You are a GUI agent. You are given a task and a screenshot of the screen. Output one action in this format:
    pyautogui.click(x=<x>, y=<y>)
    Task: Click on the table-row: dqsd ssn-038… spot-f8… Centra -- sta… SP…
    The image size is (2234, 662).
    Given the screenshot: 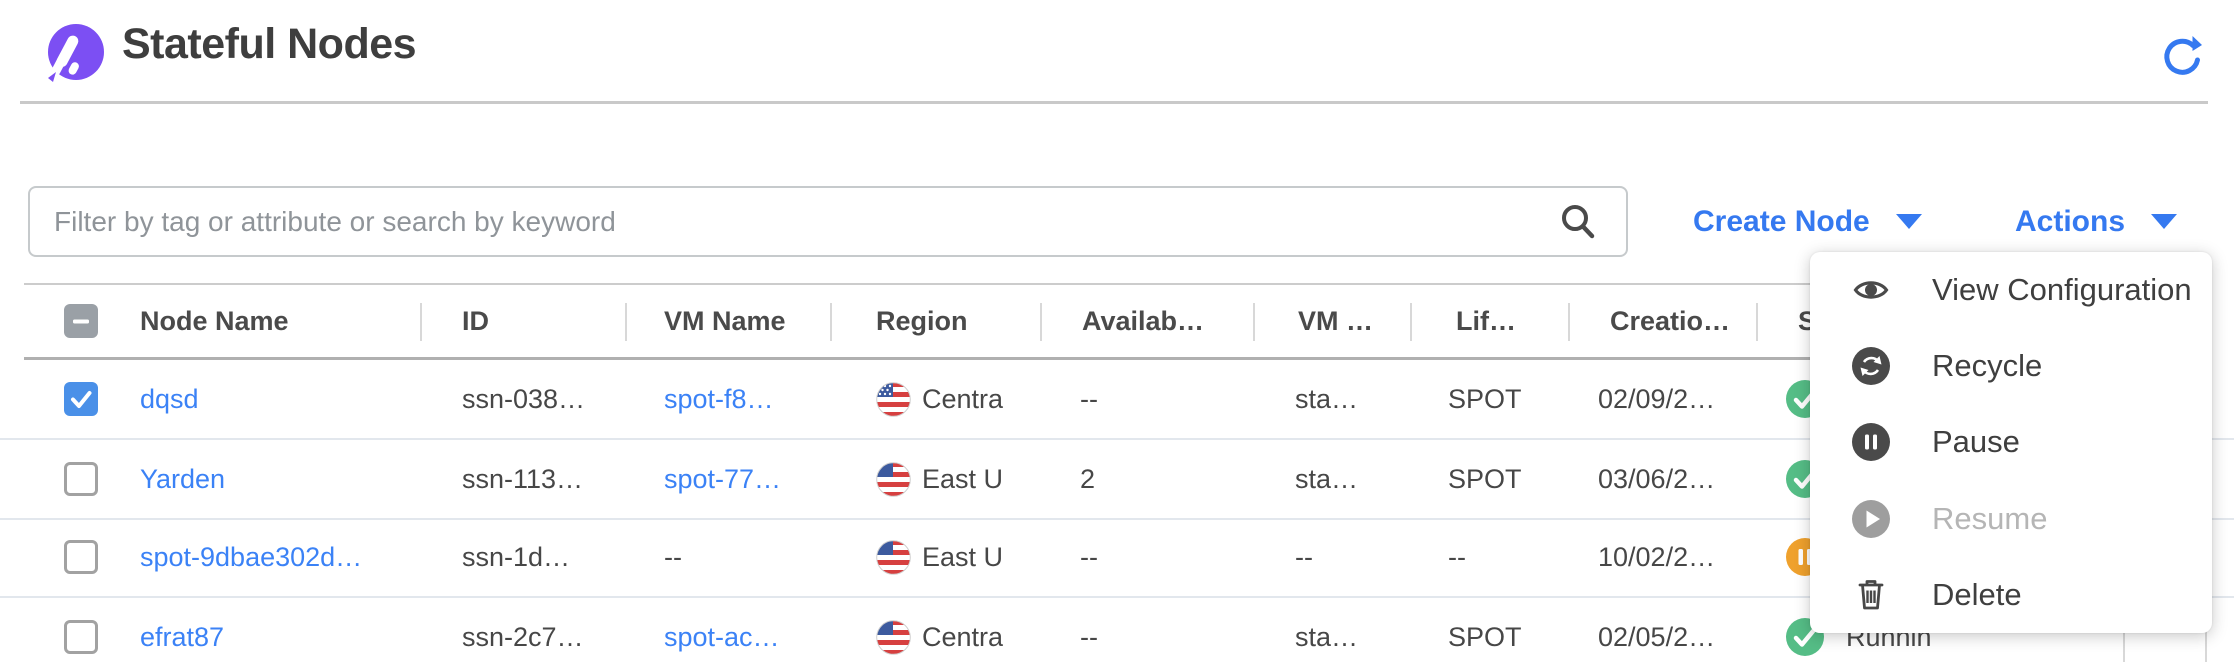 What is the action you would take?
    pyautogui.click(x=1117, y=400)
    